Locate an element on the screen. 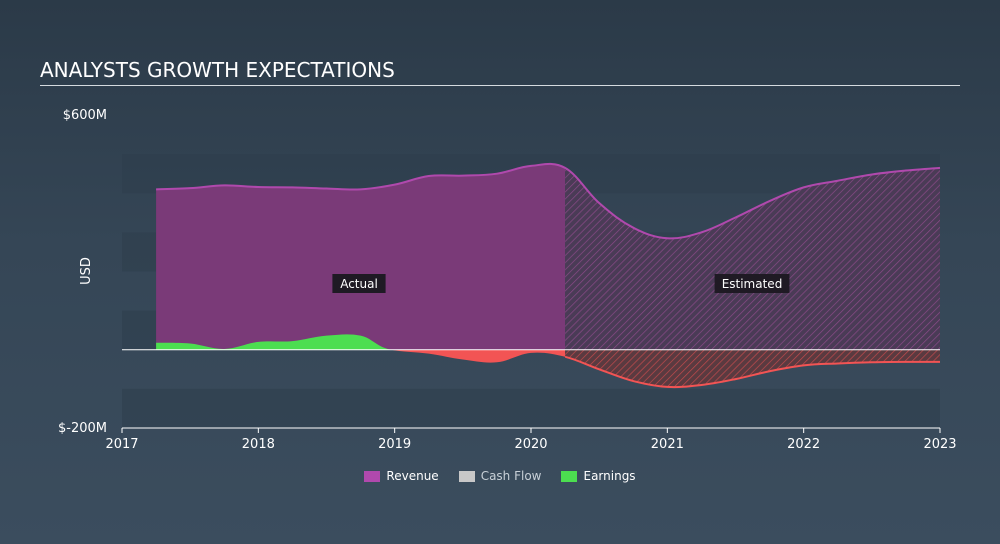 The height and width of the screenshot is (544, 1000). earnings-line-estimated is located at coordinates (753, 372).